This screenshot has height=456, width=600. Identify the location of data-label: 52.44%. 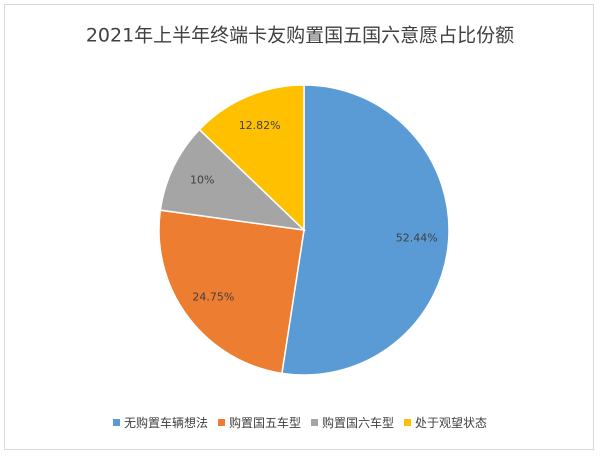
(417, 238).